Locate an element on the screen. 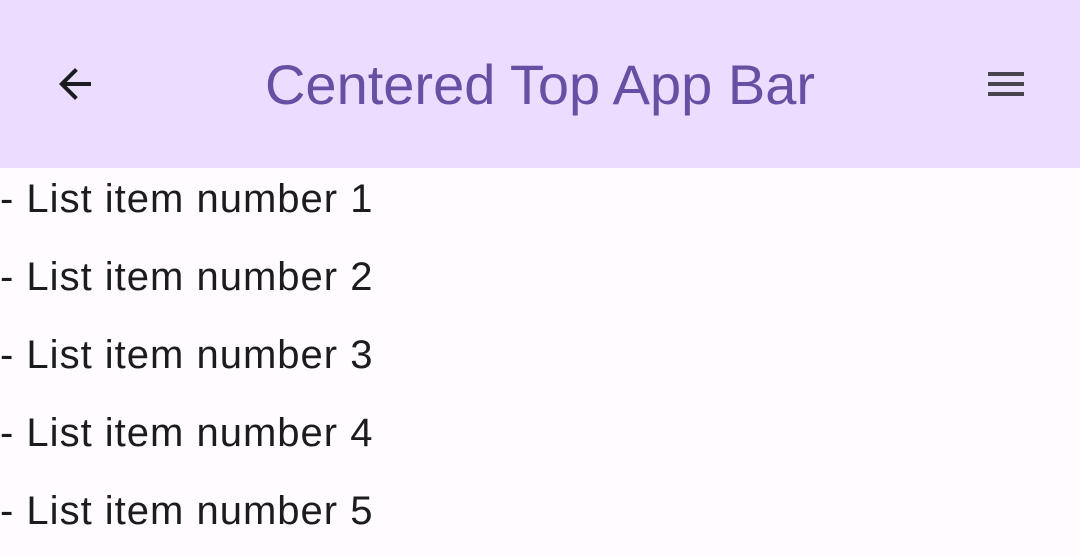  back-button is located at coordinates (75, 84).